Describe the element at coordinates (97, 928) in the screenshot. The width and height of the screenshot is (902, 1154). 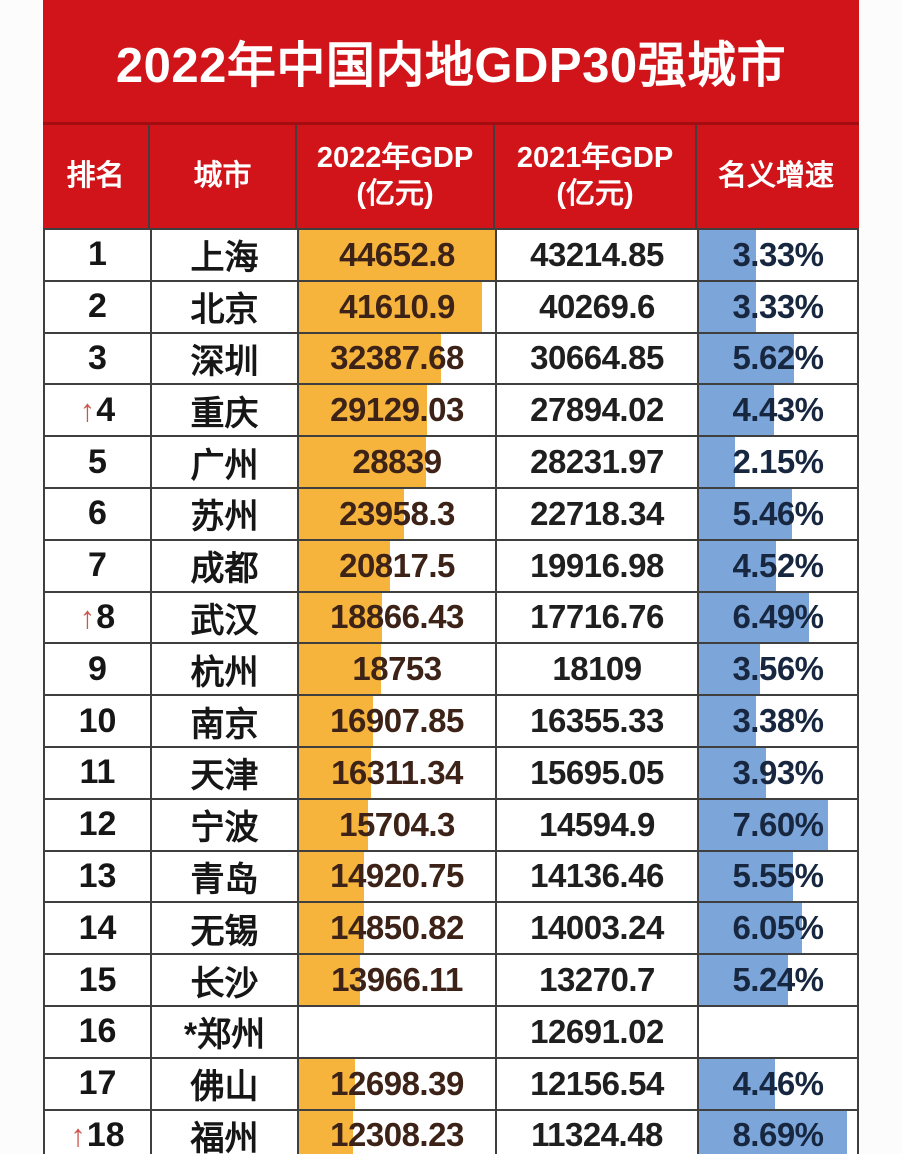
I see `rank-cell: 14` at that location.